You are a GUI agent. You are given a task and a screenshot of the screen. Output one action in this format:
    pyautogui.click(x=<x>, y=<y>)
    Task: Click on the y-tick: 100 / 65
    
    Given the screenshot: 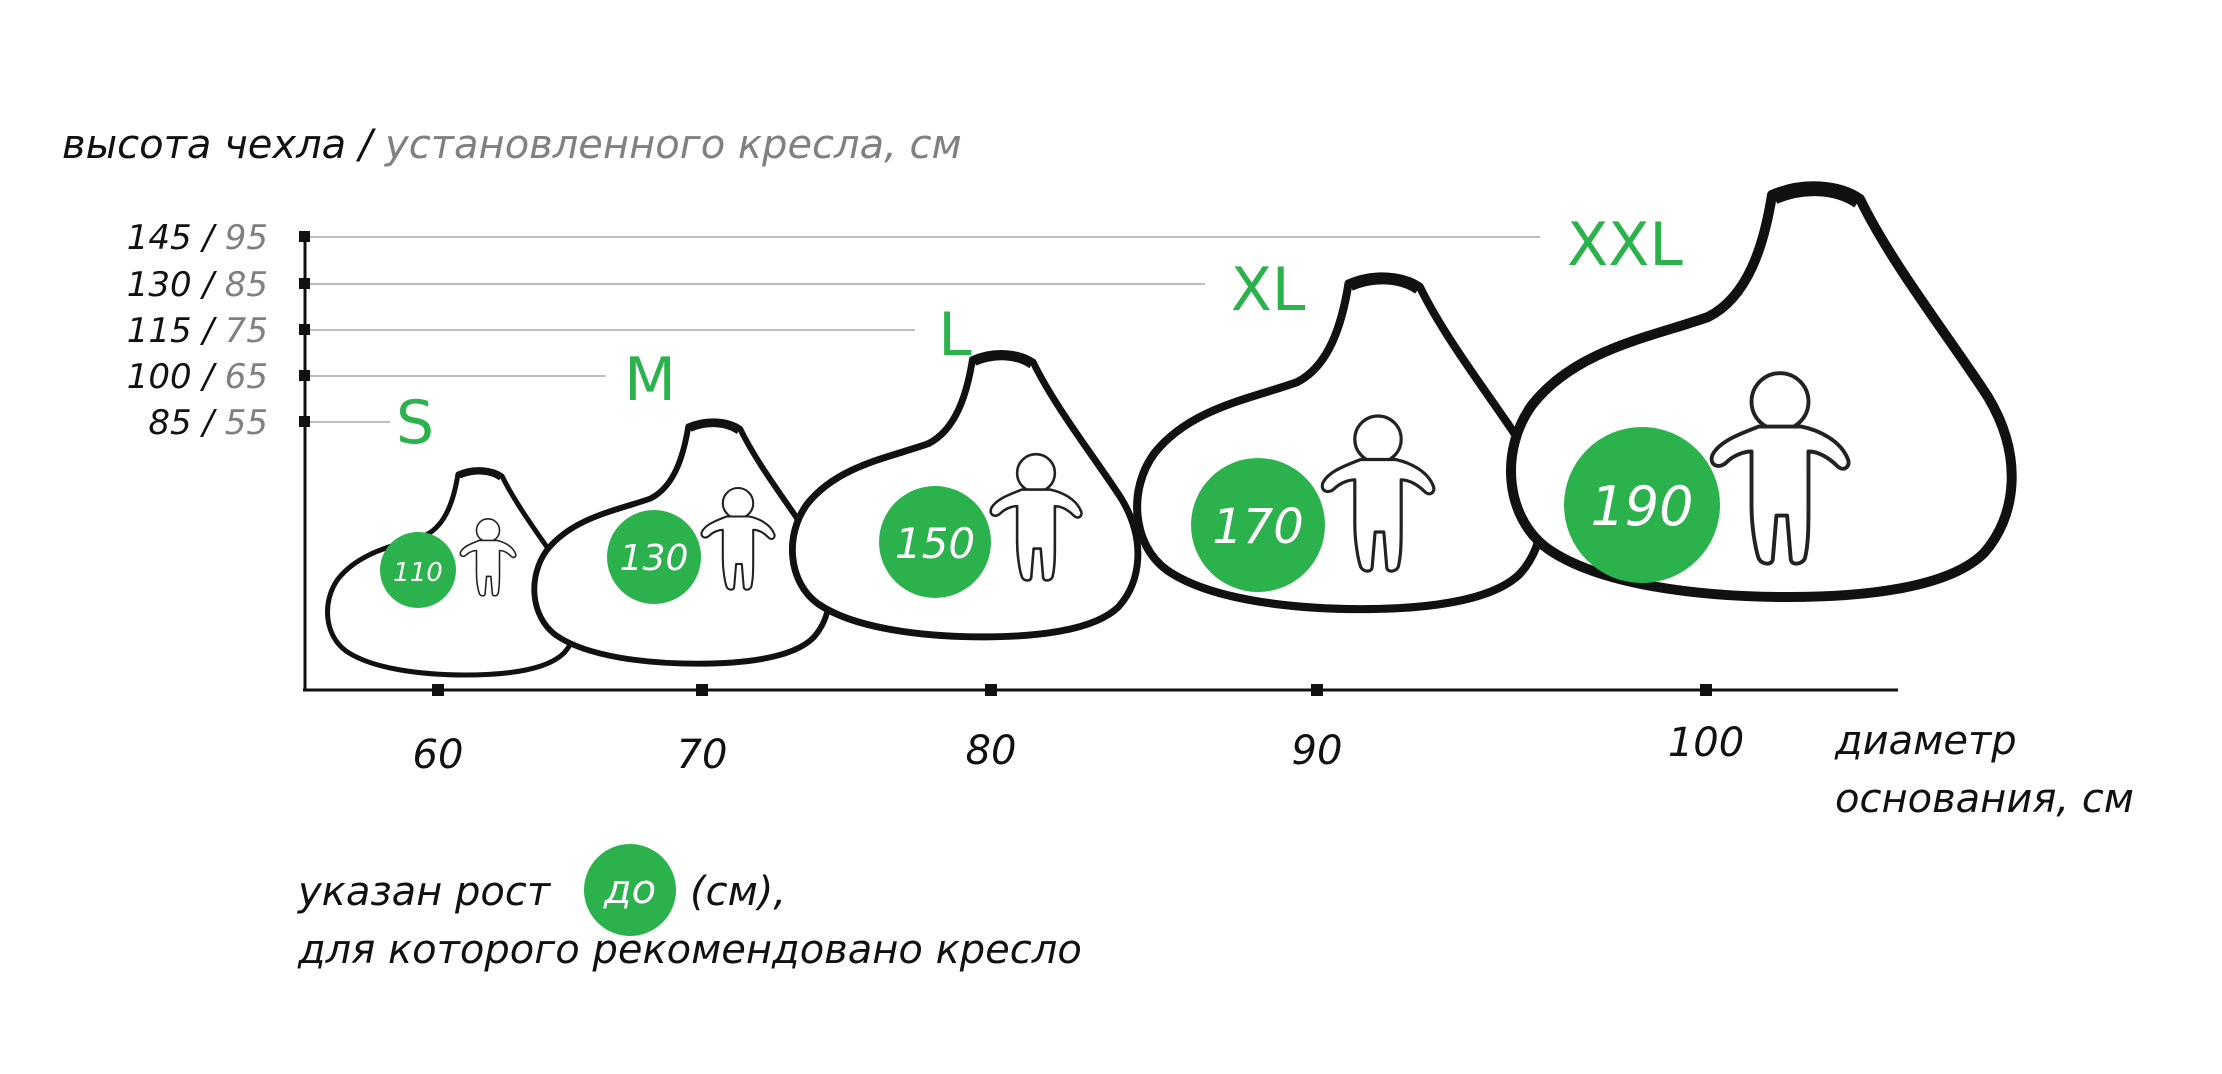 What is the action you would take?
    pyautogui.click(x=366, y=377)
    